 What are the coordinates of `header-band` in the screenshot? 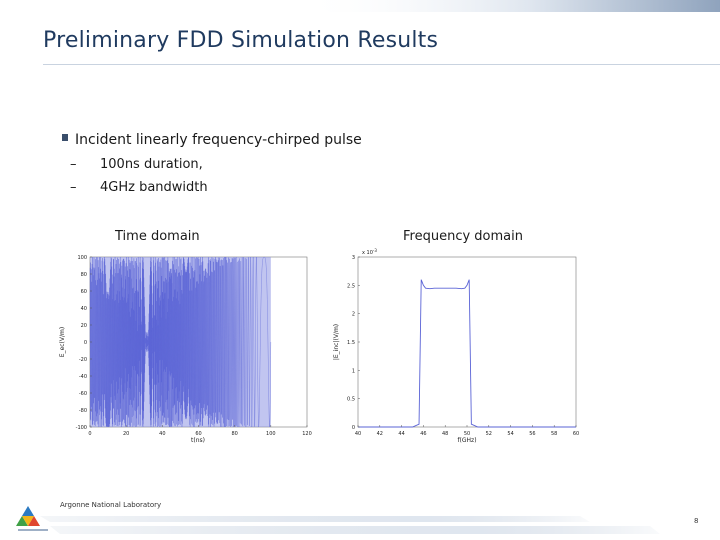 It's located at (510, 6).